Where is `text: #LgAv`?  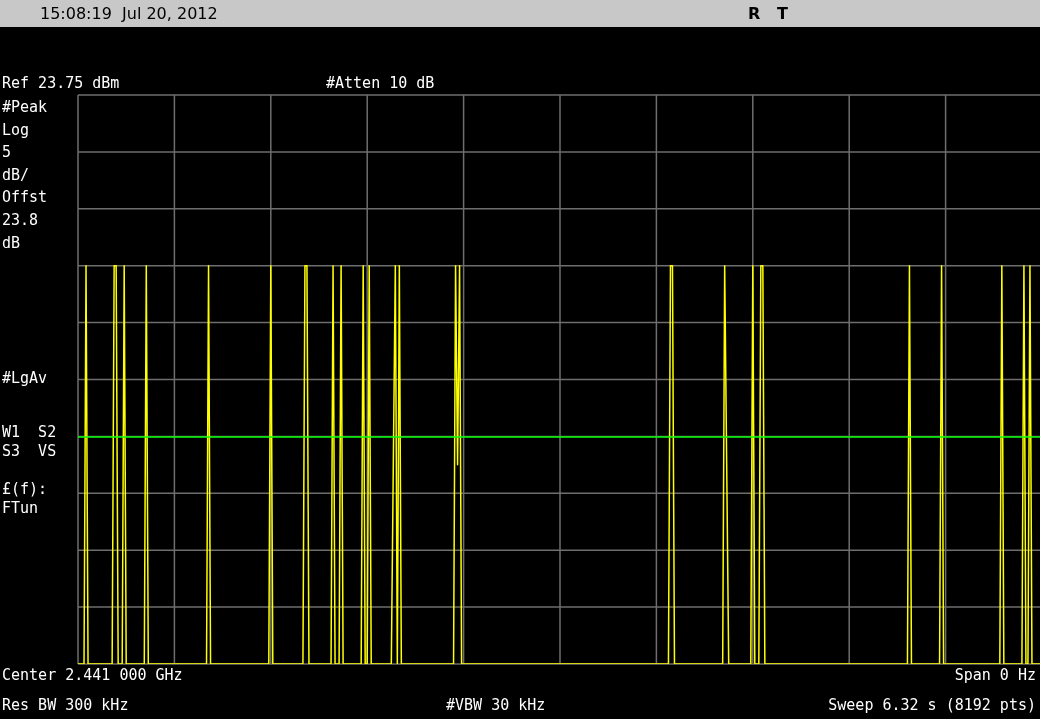
text: #LgAv is located at coordinates (25, 378).